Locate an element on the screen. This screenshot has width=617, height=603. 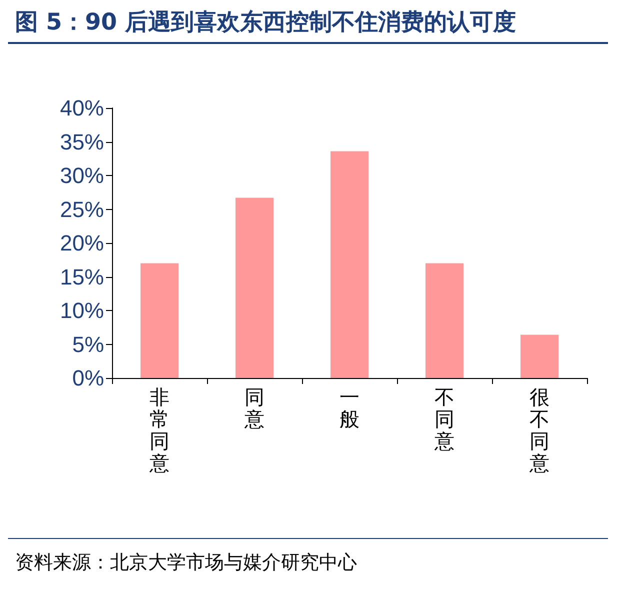
x-tick-label: 同意 is located at coordinates (254, 408).